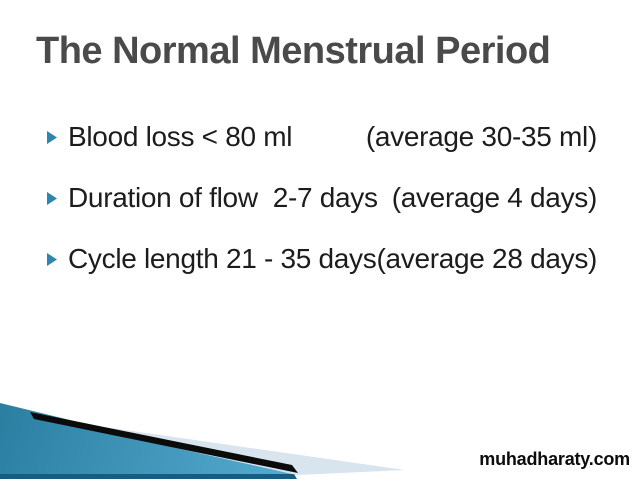 This screenshot has width=638, height=479. Describe the element at coordinates (322, 136) in the screenshot. I see `bullet-item-blood-loss: Blood loss < 80 ml (average 30-35 ml)` at that location.